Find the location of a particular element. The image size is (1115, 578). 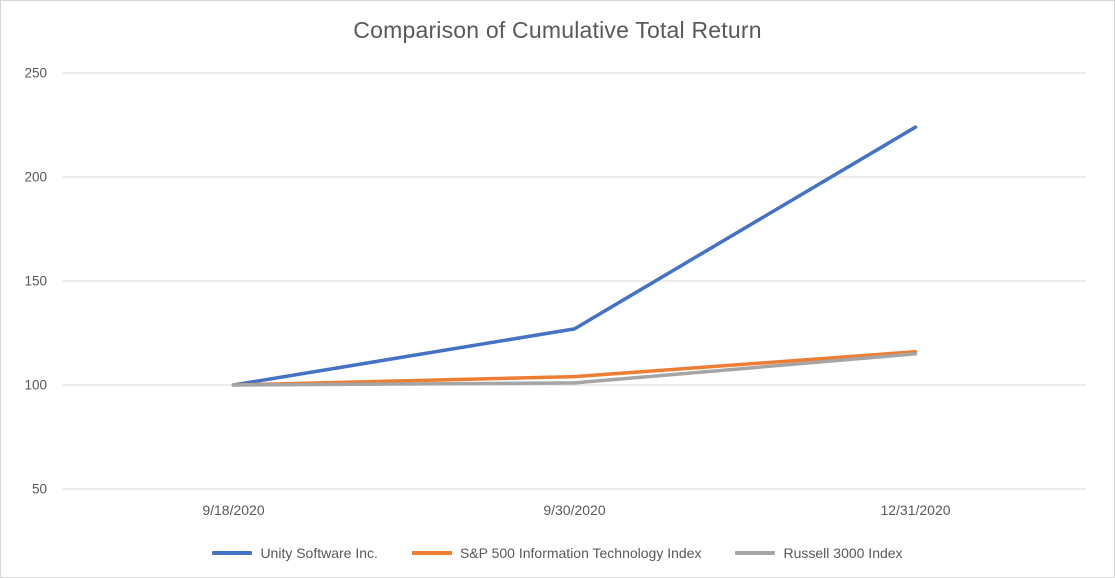

legend-label: Russell 3000 Index is located at coordinates (843, 553).